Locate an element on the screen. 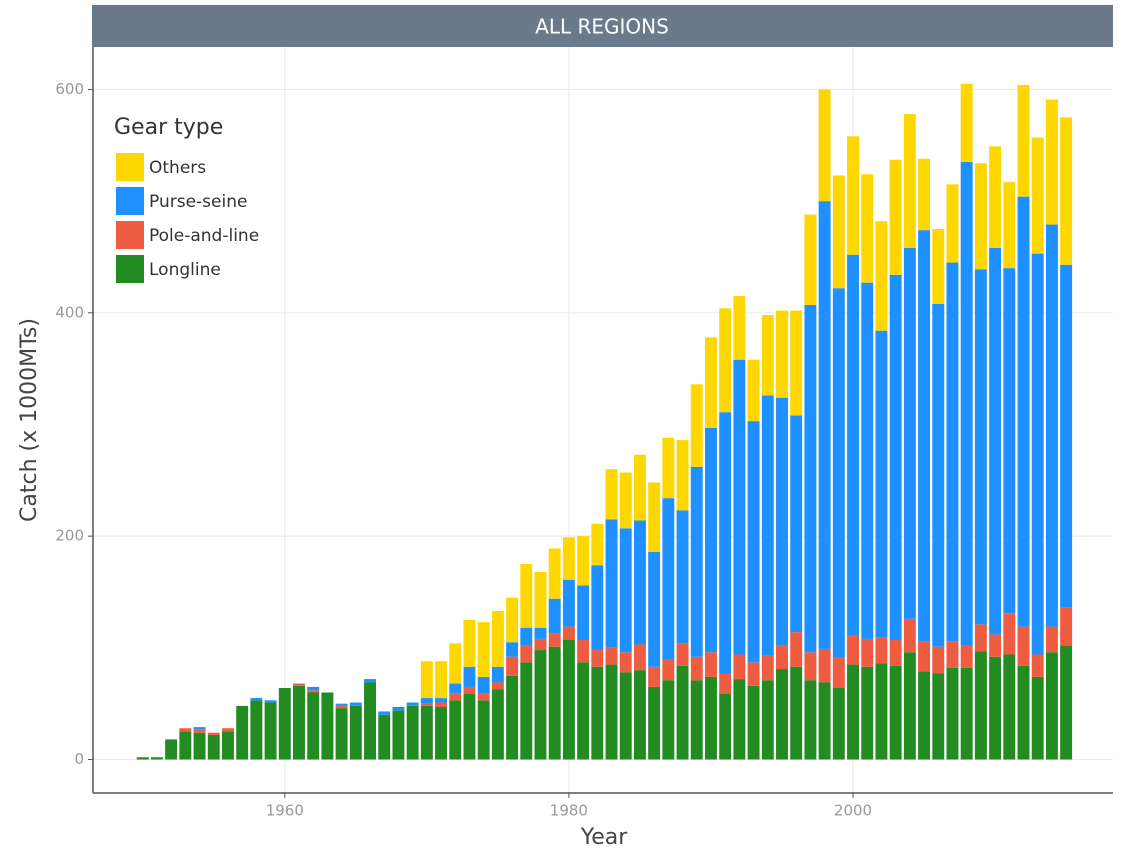 The width and height of the screenshot is (1125, 858). legend-title: Gear type is located at coordinates (168, 127).